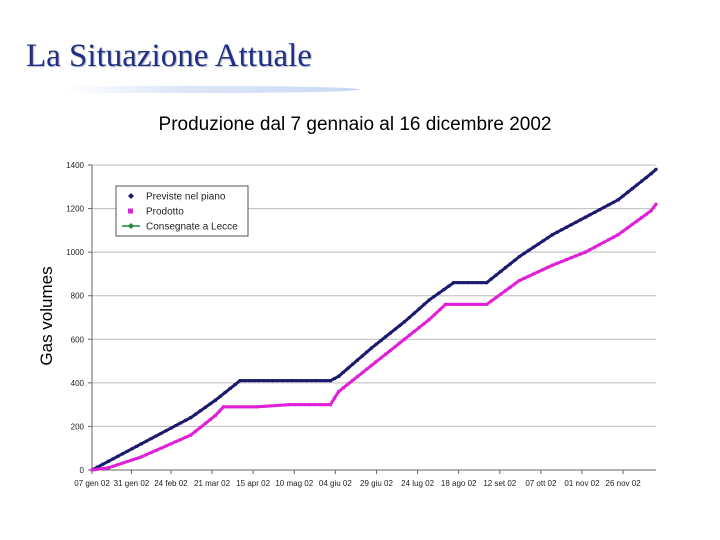  I want to click on x-tick-label: 15 apr 02, so click(253, 483).